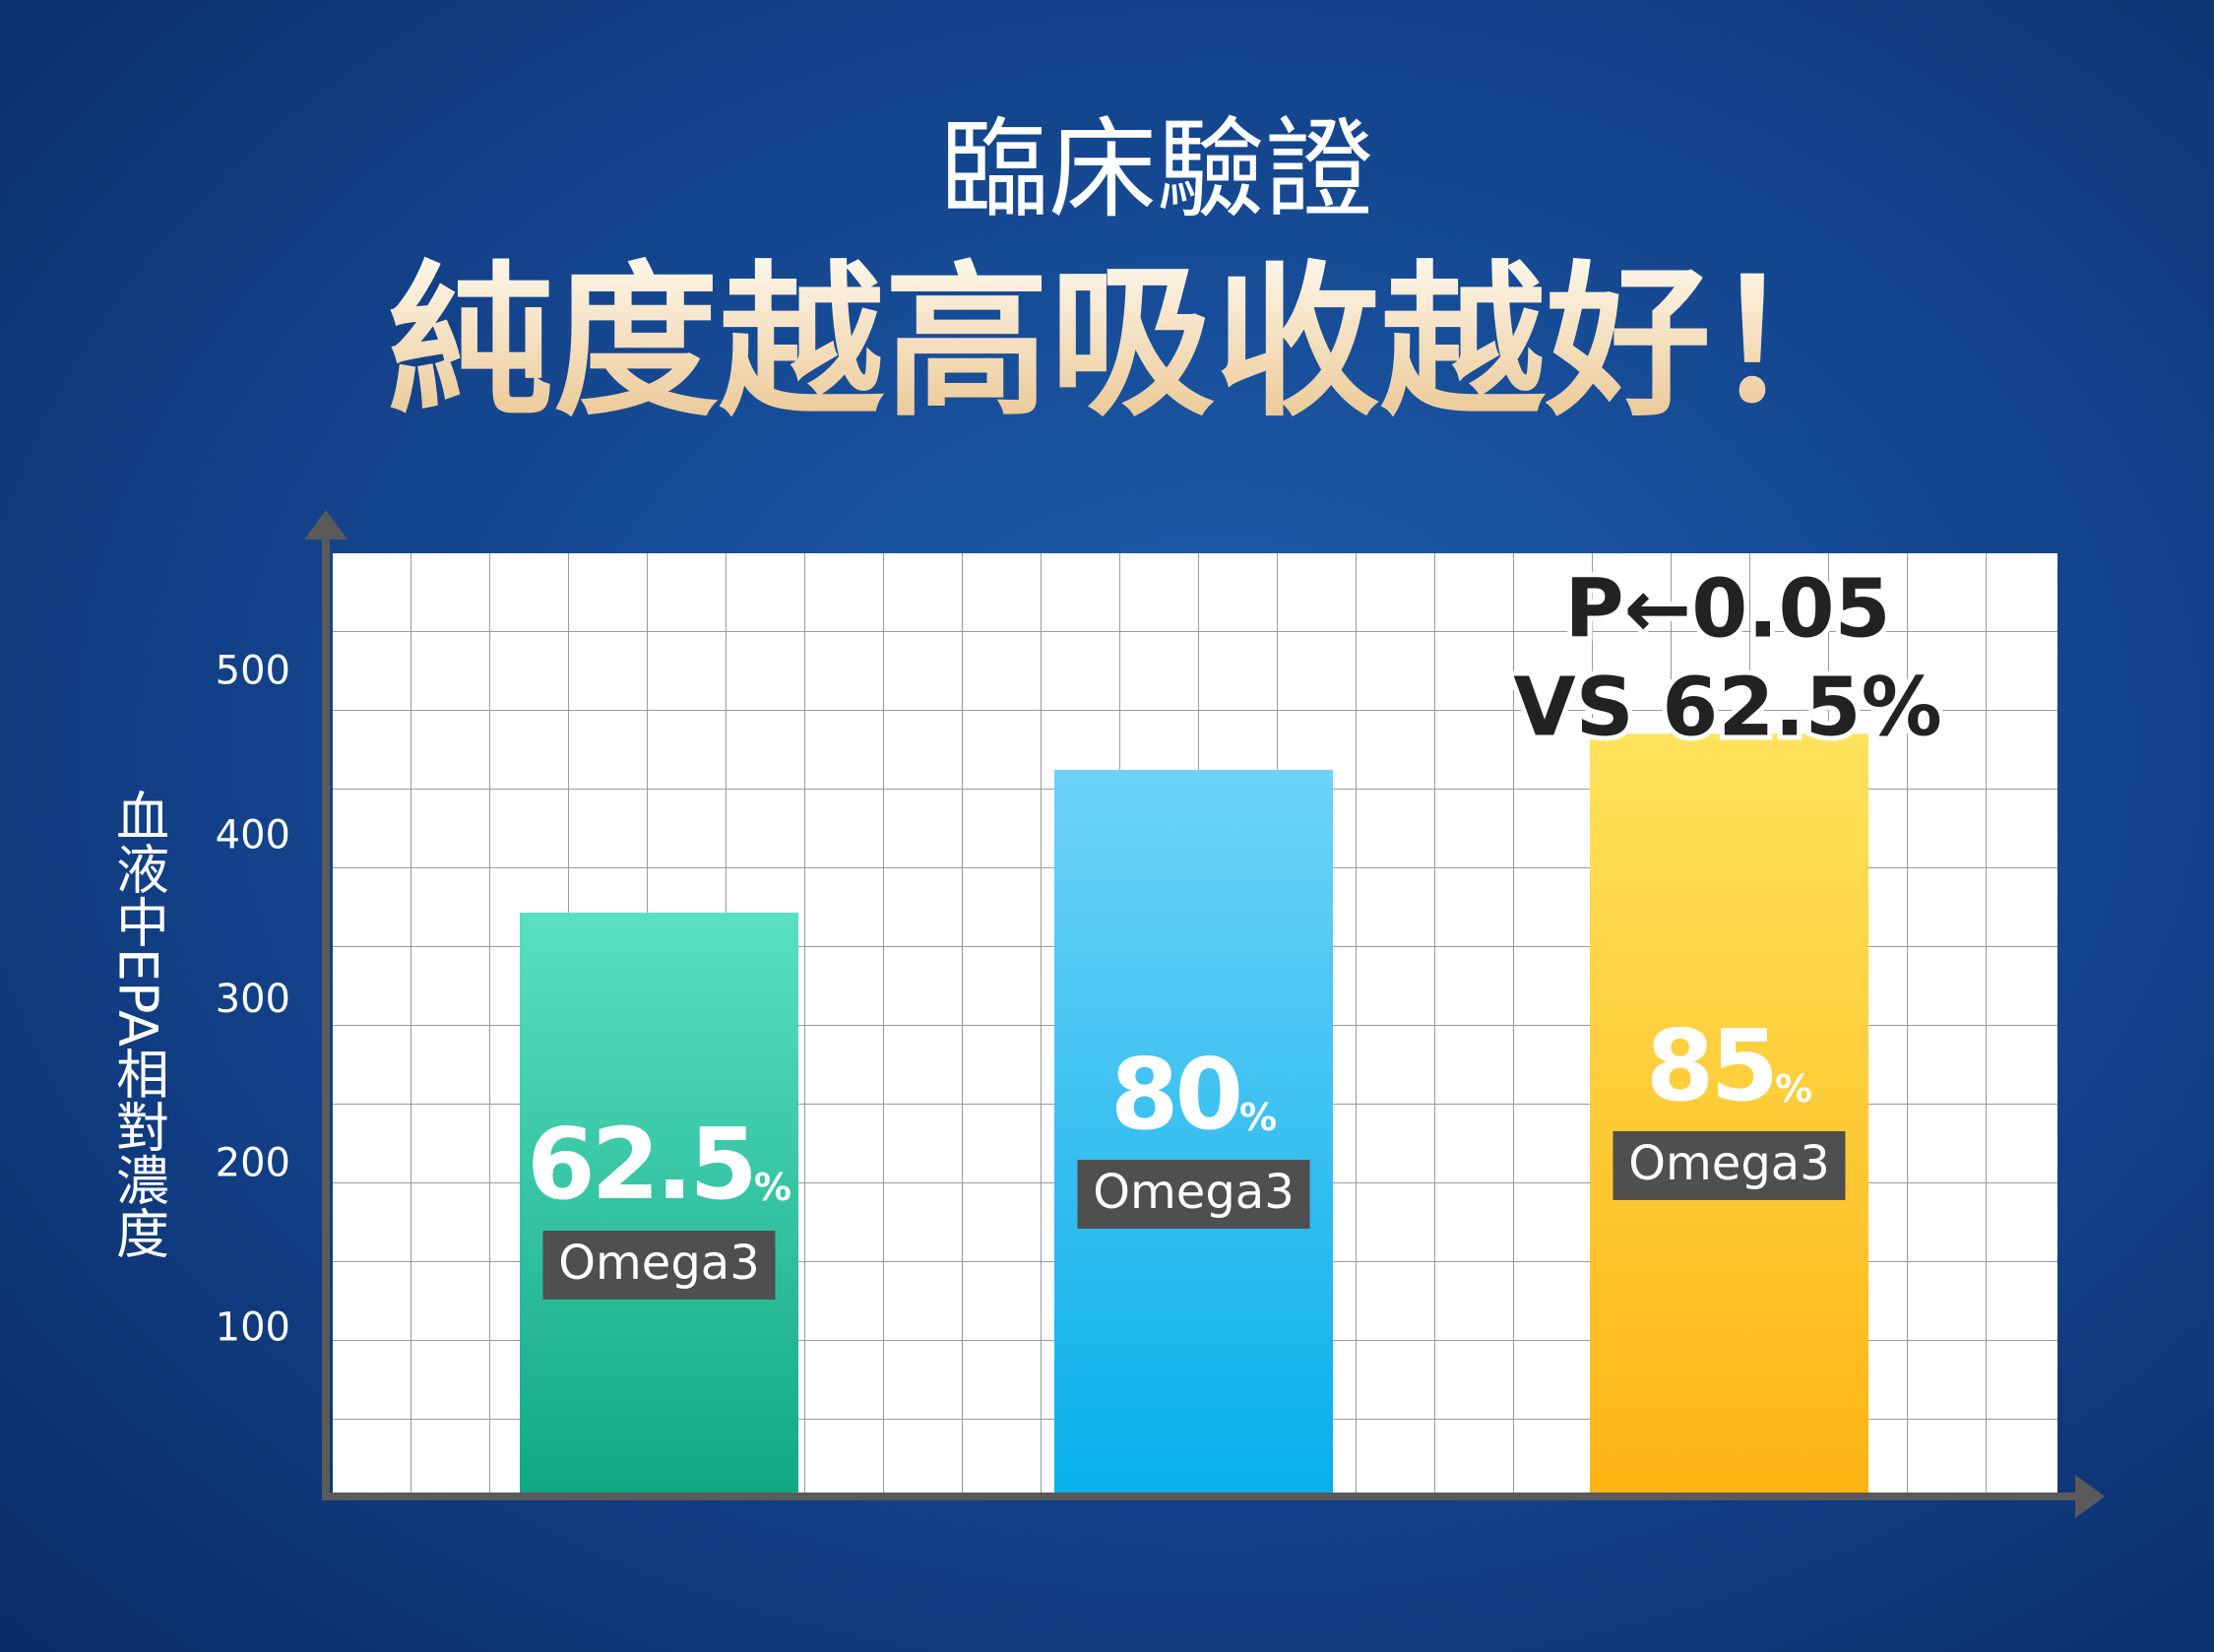 The height and width of the screenshot is (1652, 2214). I want to click on y-tick-label: 400, so click(253, 835).